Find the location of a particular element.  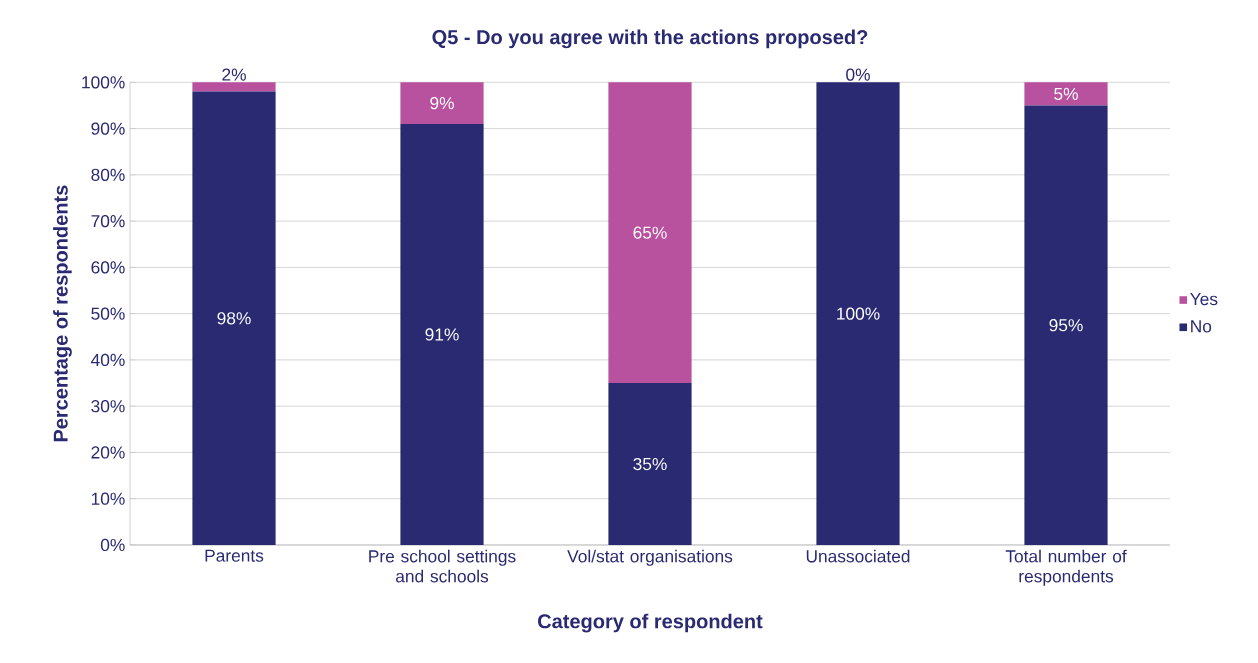

data-label: 100% is located at coordinates (858, 313).